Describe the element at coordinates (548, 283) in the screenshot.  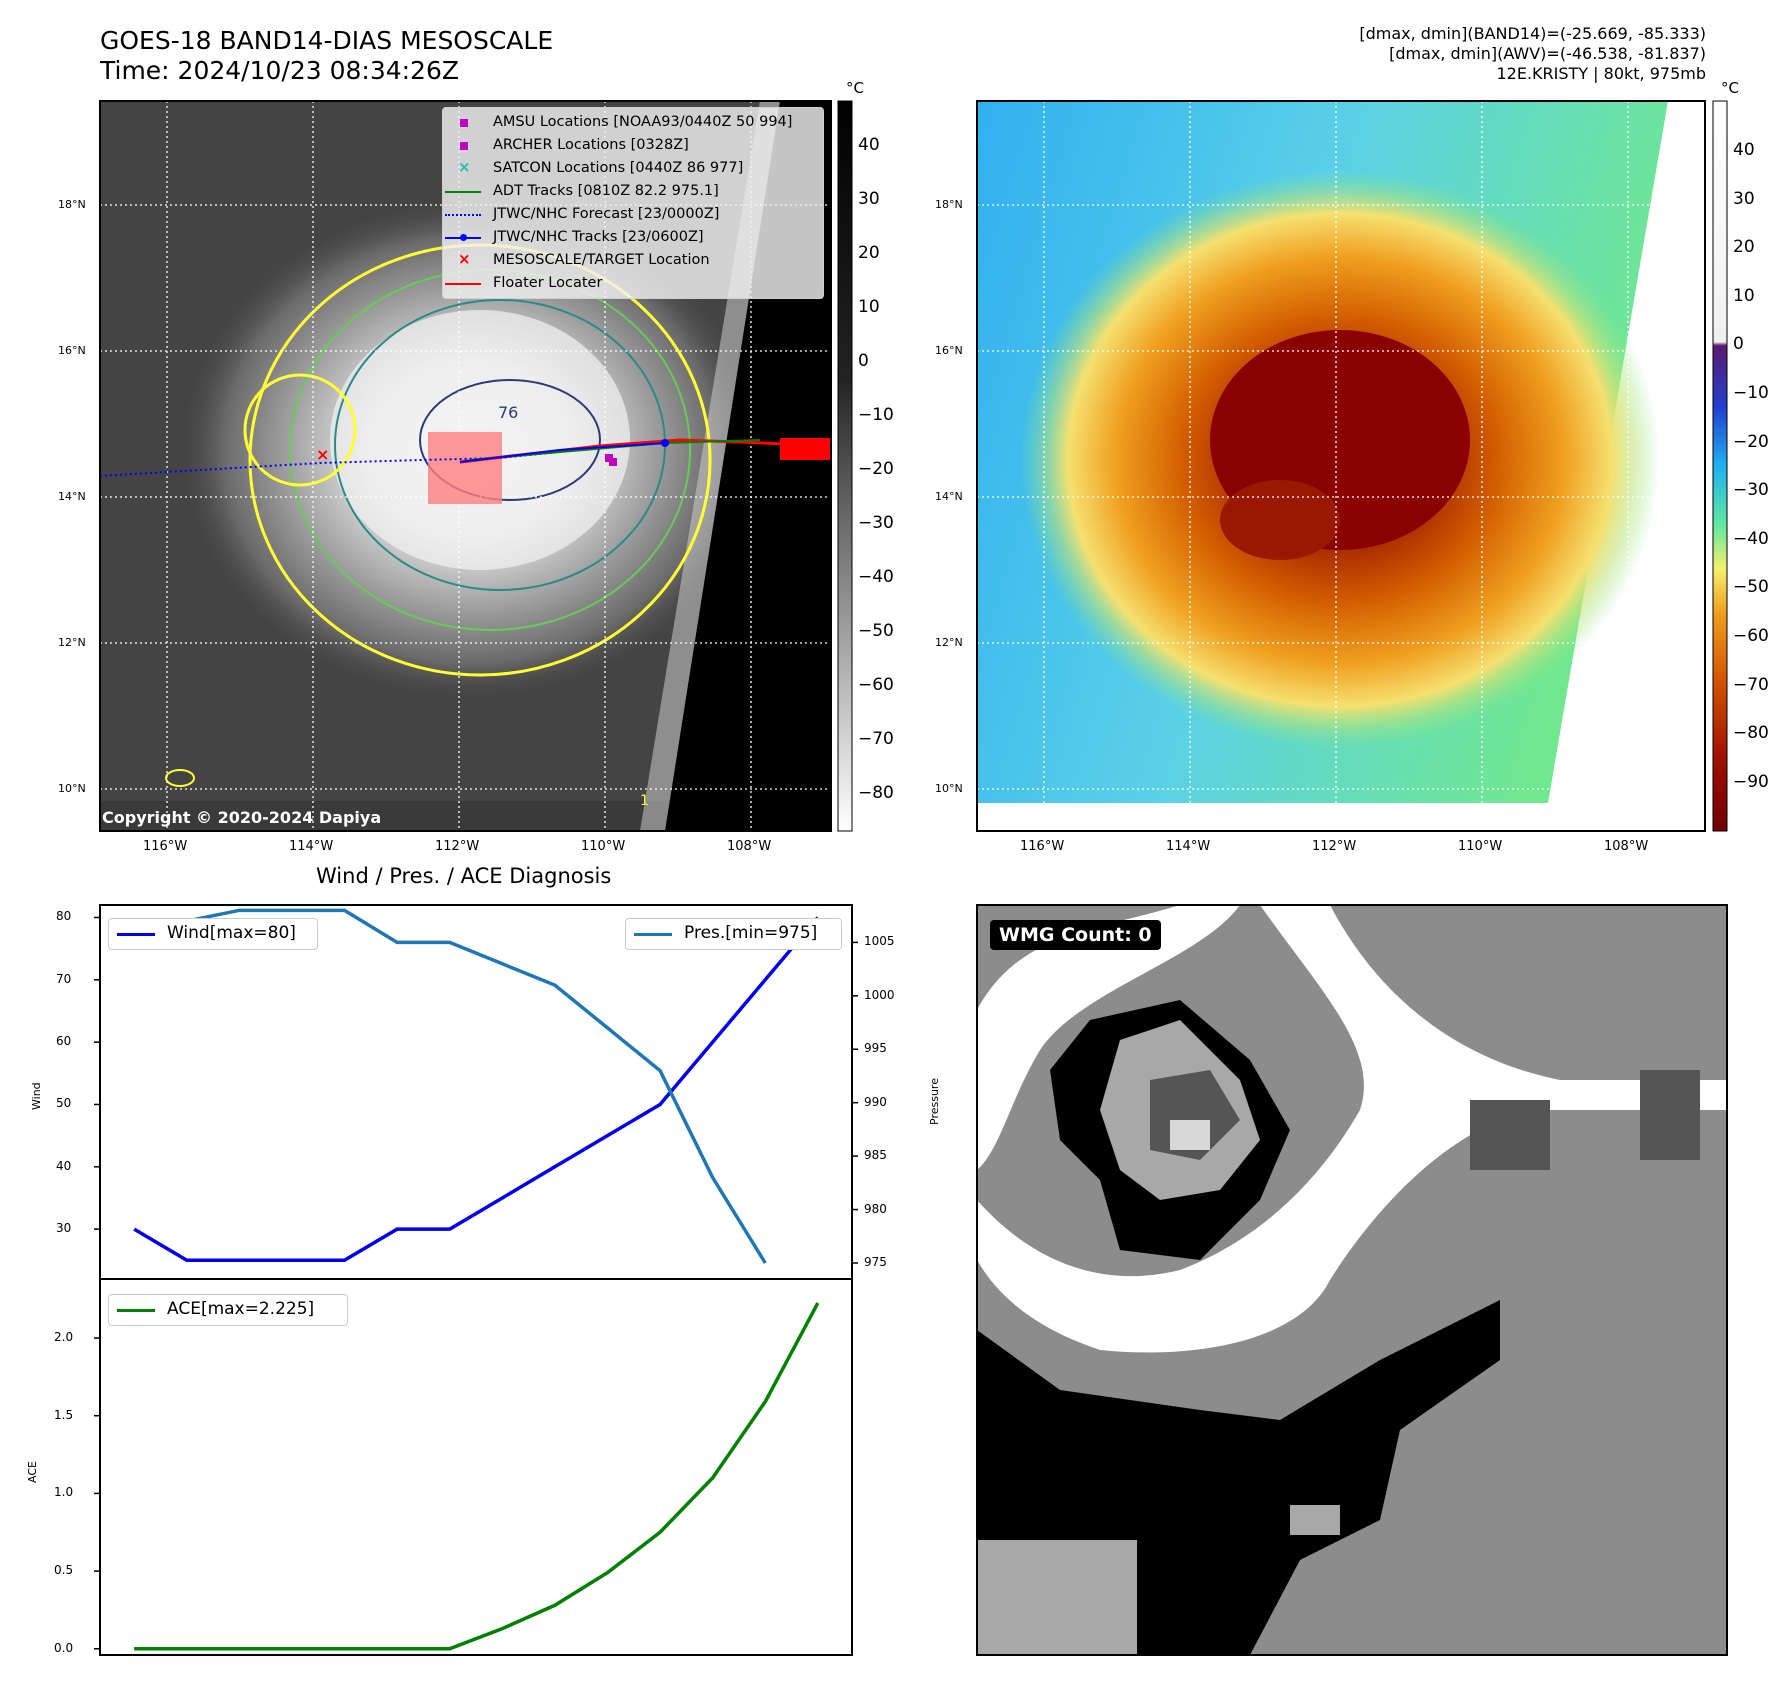
I see `legend-label: Floater Locater` at that location.